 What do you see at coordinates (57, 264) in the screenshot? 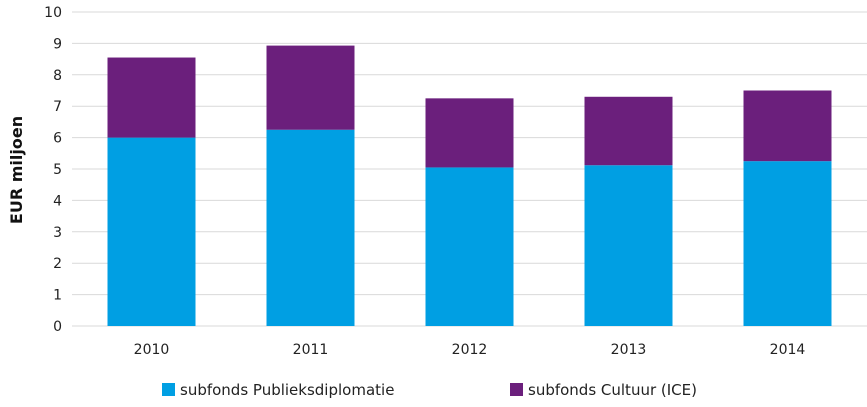
I see `y-tick-label: 2` at bounding box center [57, 264].